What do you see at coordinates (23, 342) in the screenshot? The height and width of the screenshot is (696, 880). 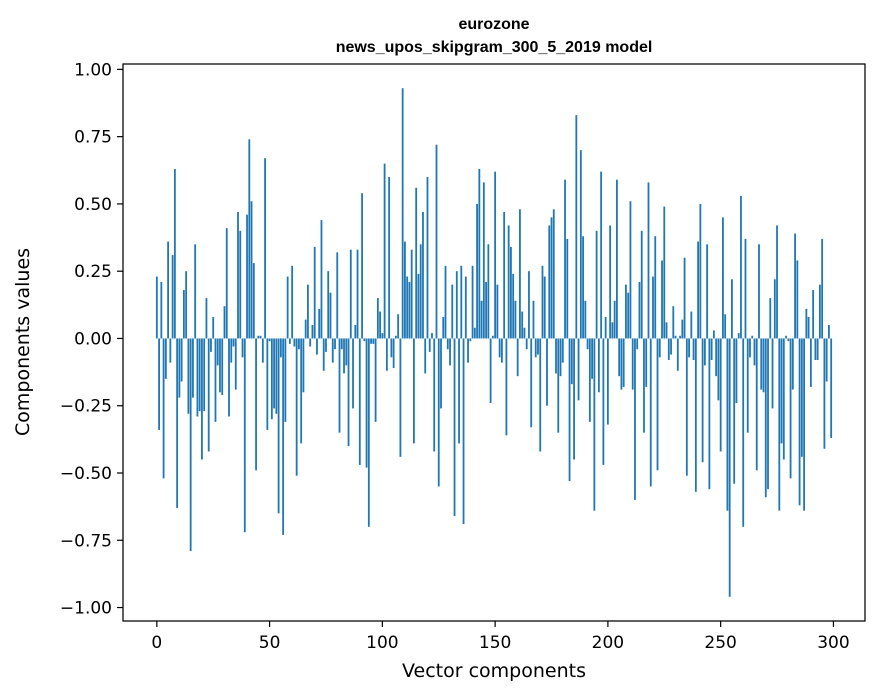 I see `y-axis-label: Components values` at bounding box center [23, 342].